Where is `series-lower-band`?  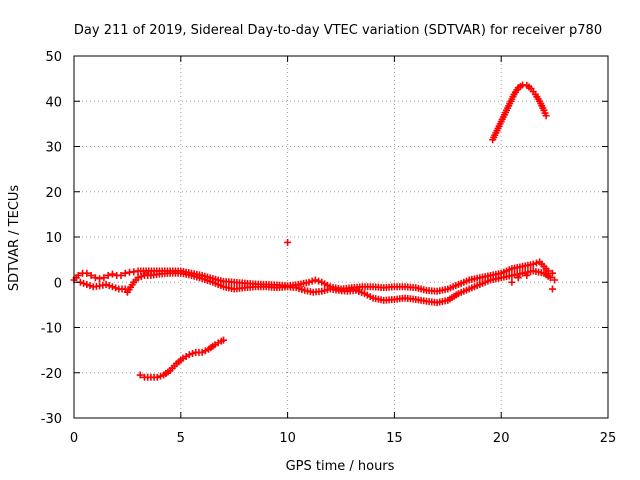 series-lower-band is located at coordinates (315, 287).